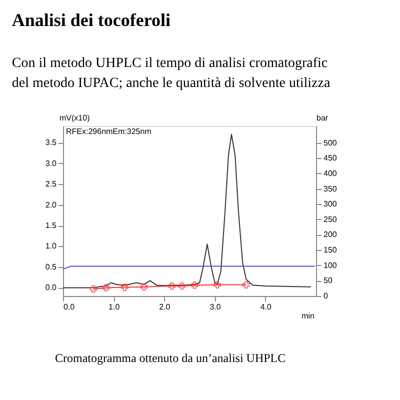 Image resolution: width=400 pixels, height=400 pixels. What do you see at coordinates (91, 20) in the screenshot?
I see `chart-title: Analisi dei tocoferoli` at bounding box center [91, 20].